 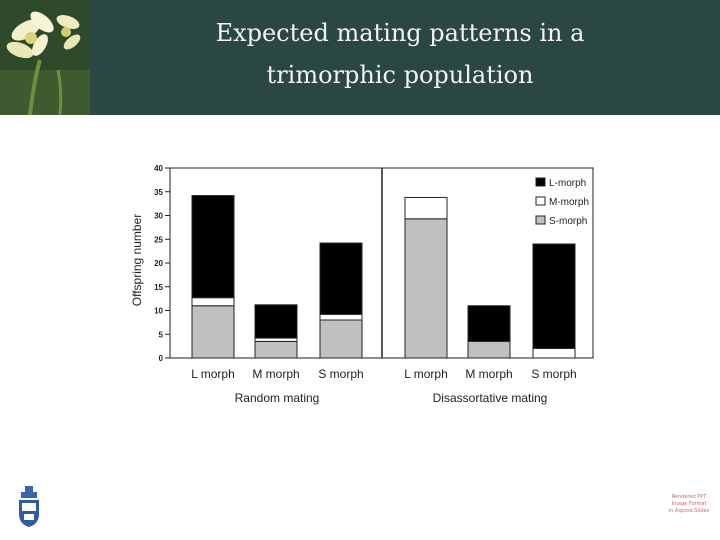 I want to click on daffodil-flower-icon, so click(x=45, y=57).